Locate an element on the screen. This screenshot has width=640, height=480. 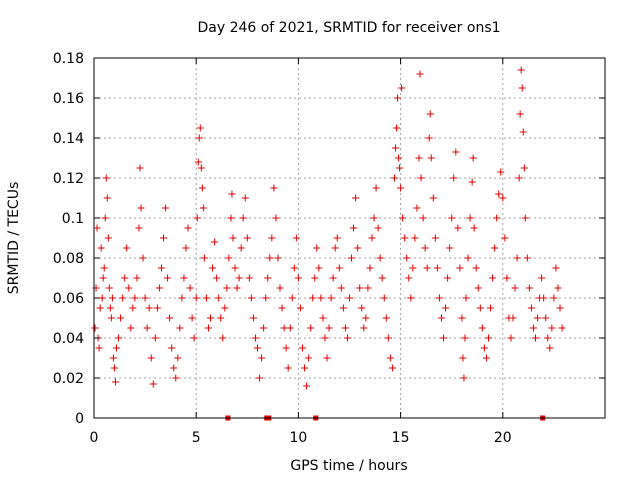
x-tick-label: 5 is located at coordinates (196, 438).